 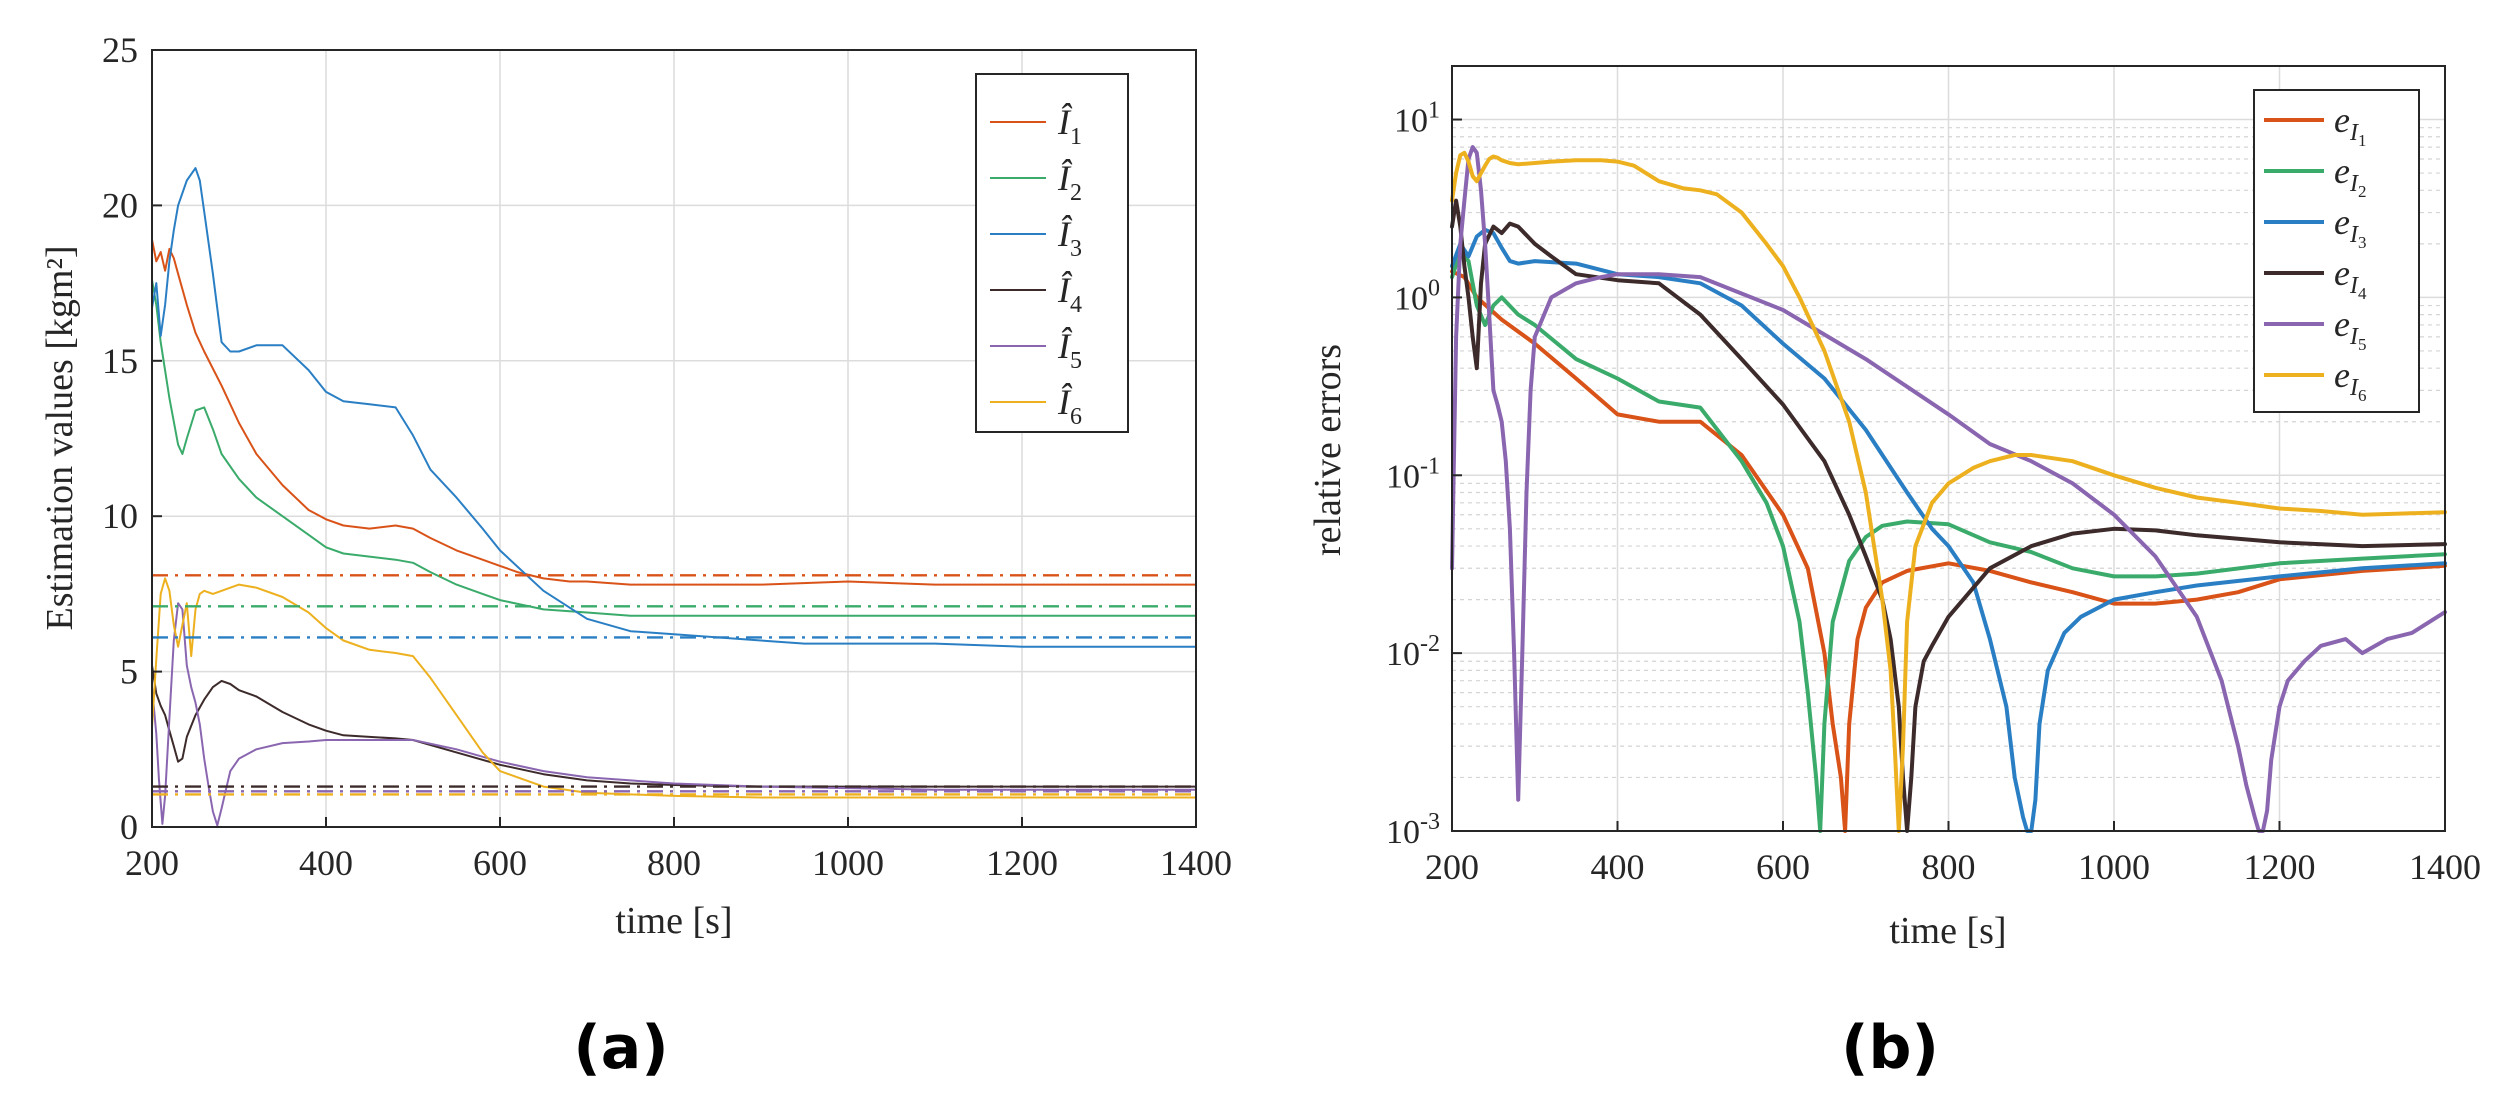 I want to click on y-tick-label: 10⁰, so click(x=1417, y=296).